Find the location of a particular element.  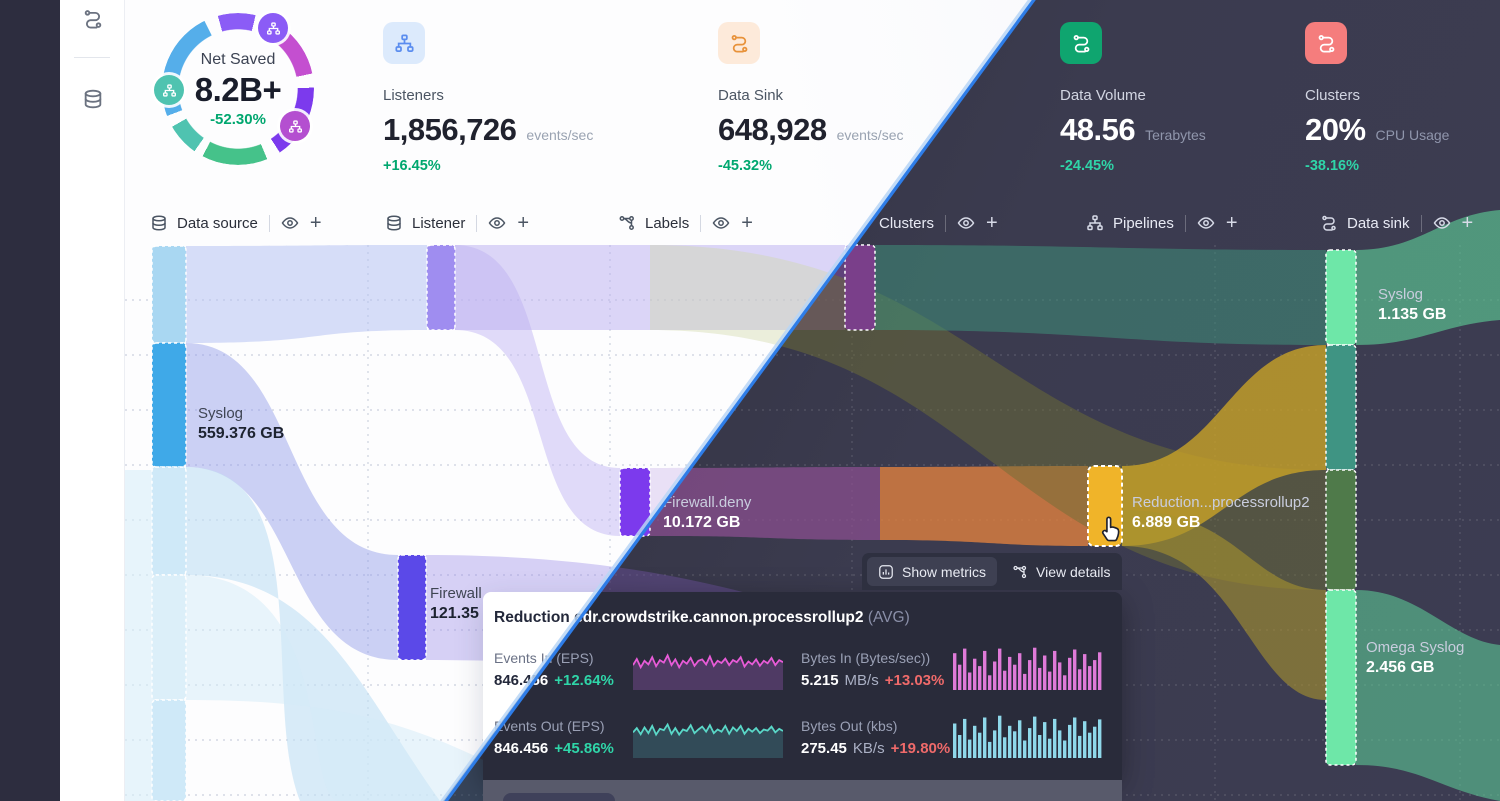

stat-delta: -38.16% is located at coordinates (1332, 166).